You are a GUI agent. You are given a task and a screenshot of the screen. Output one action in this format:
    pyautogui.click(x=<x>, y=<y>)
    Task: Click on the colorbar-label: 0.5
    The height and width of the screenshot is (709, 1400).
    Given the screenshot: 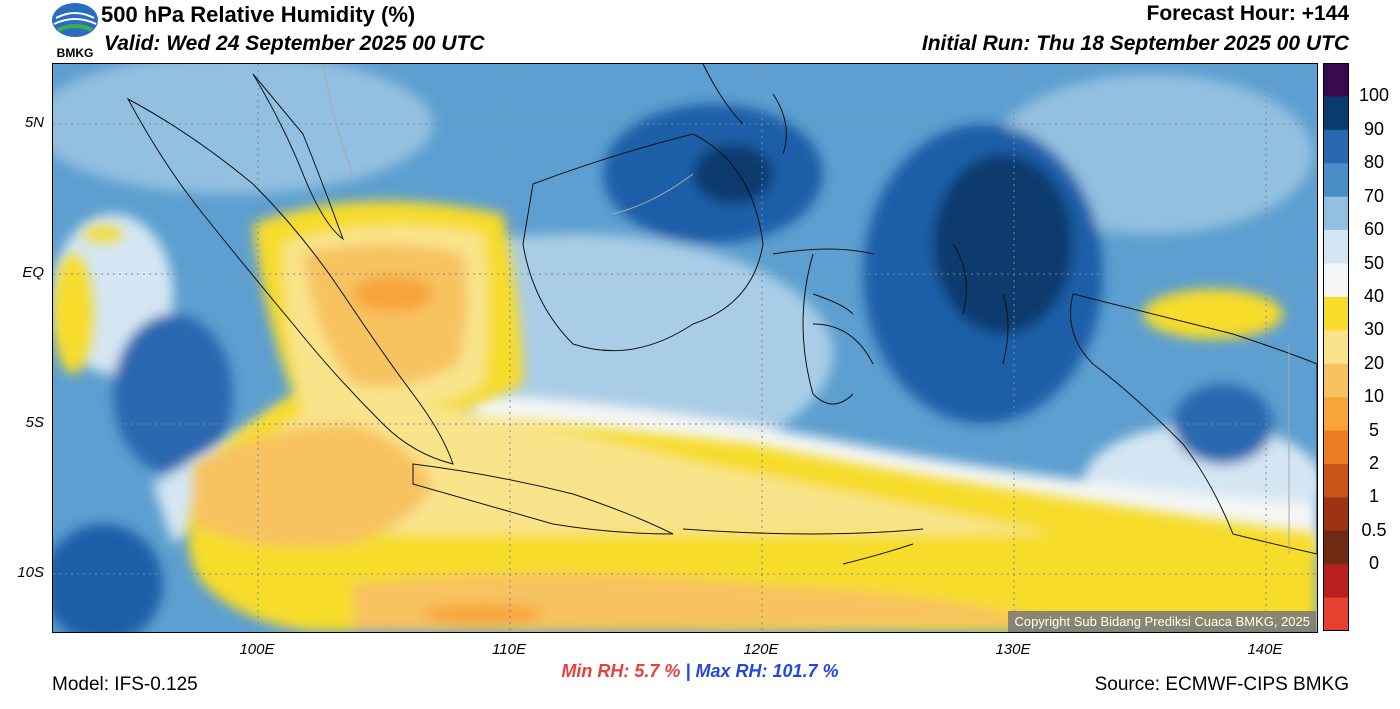 What is the action you would take?
    pyautogui.click(x=1374, y=529)
    